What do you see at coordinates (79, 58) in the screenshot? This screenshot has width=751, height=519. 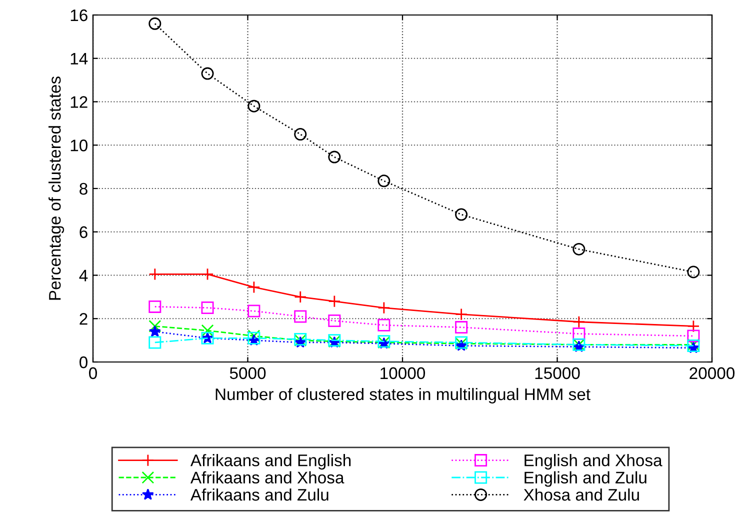 I see `y-tick-label: 14` at bounding box center [79, 58].